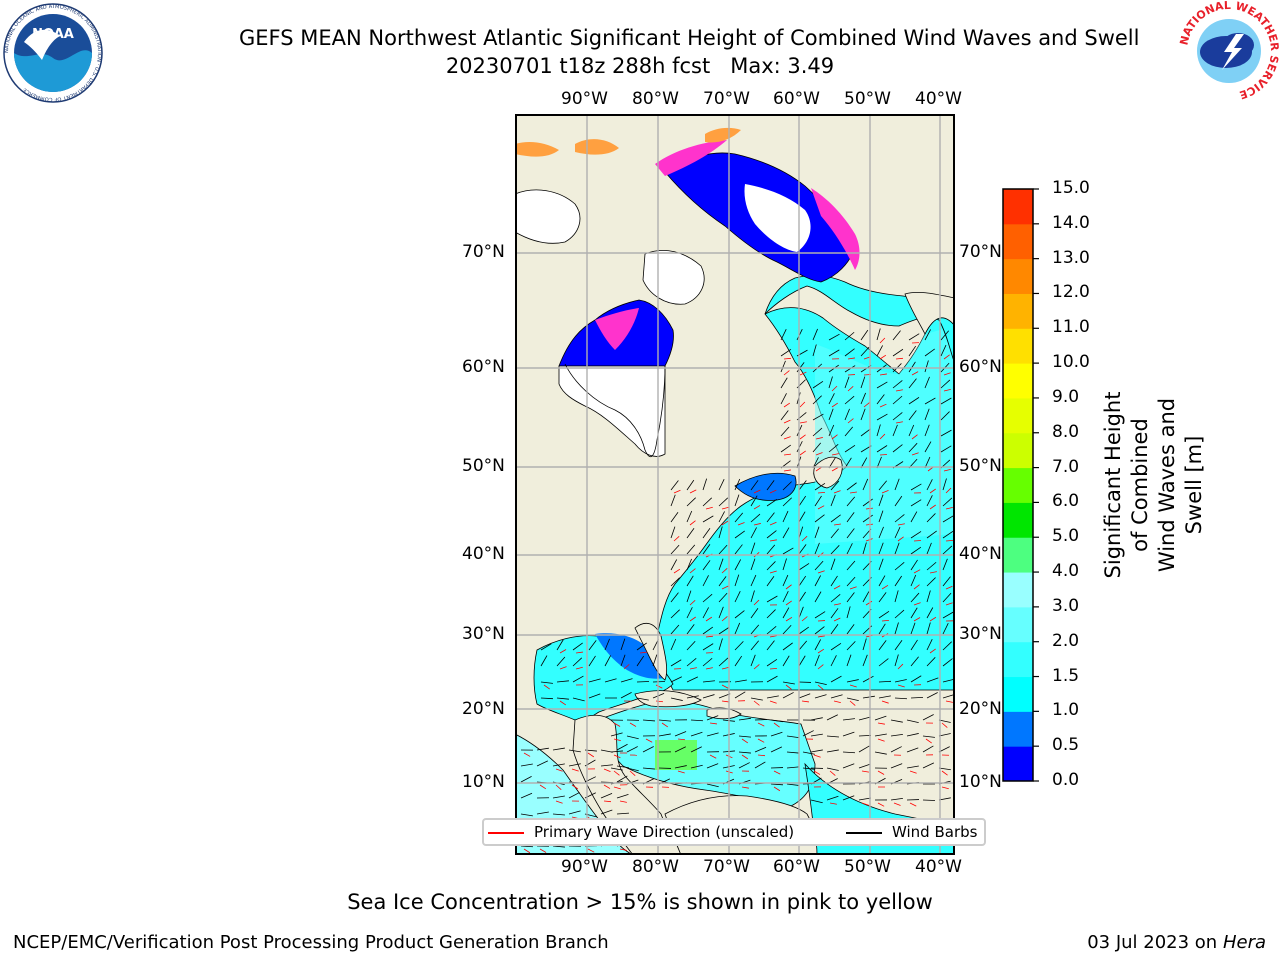  Describe the element at coordinates (980, 367) in the screenshot. I see `lat-label-right-60n: 60°N` at that location.